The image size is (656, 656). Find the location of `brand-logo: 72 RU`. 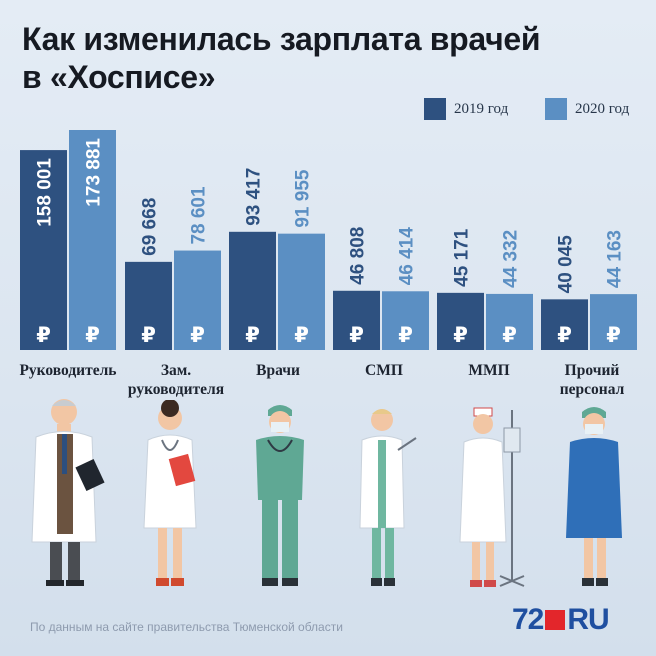

brand-logo: 72 RU is located at coordinates (561, 620).